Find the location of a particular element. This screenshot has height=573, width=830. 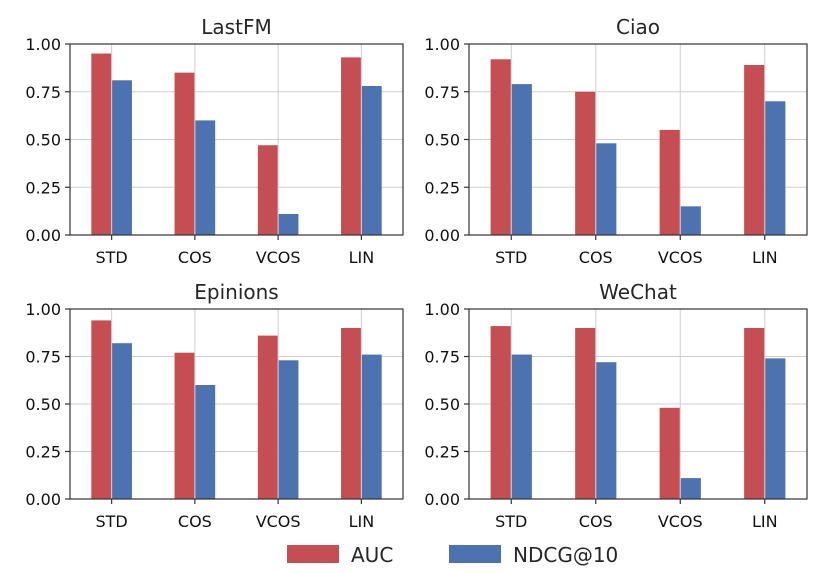

ciao-bar-auc-std is located at coordinates (500, 147).